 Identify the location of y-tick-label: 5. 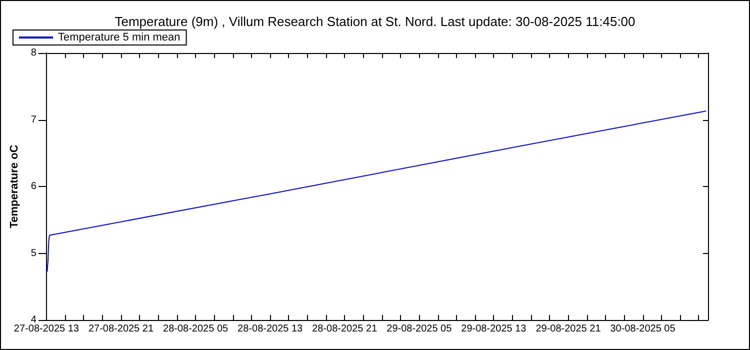
(33, 253).